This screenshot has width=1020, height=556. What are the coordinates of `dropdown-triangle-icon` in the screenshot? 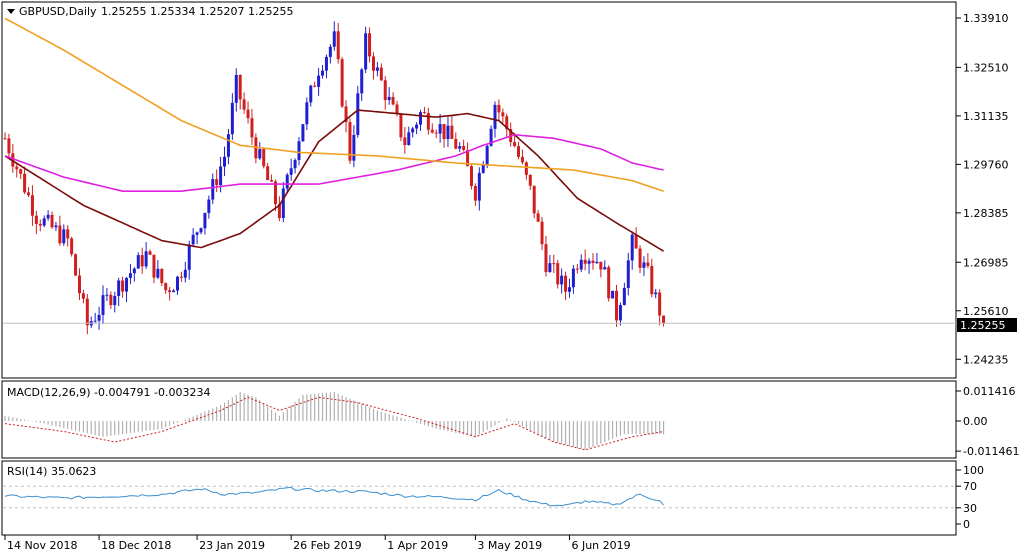 It's located at (11, 11).